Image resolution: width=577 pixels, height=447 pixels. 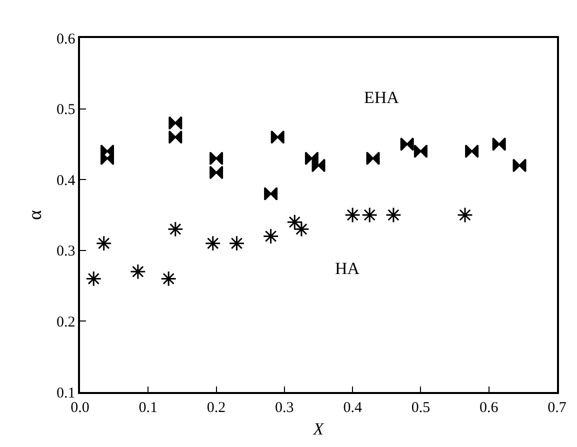 I want to click on x-tick-label: 0.3, so click(x=284, y=408).